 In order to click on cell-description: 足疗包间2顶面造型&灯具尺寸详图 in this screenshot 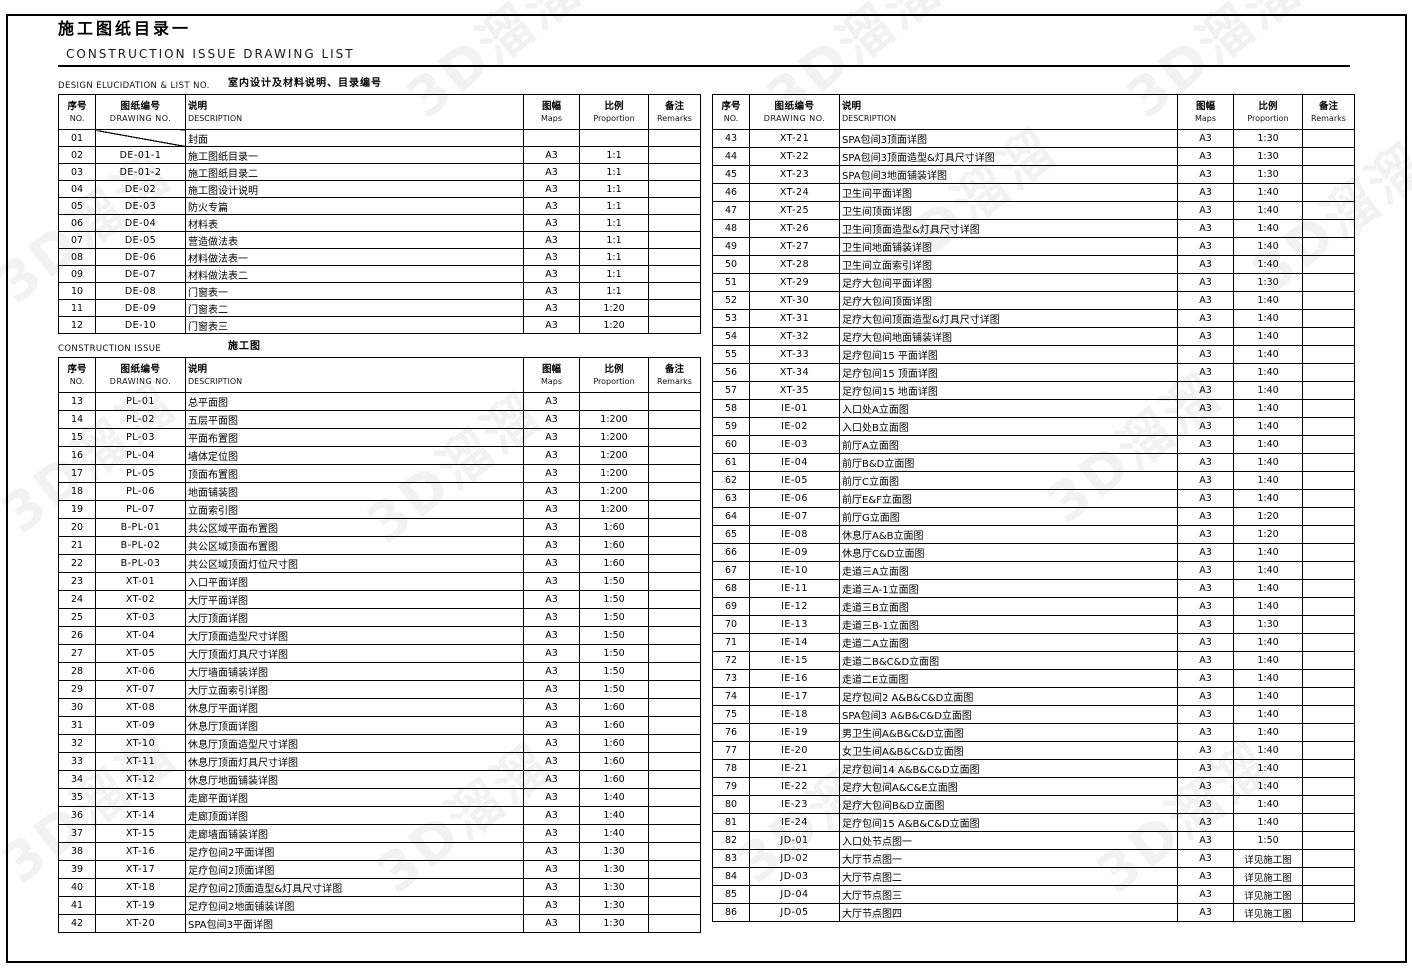, I will do `click(354, 887)`.